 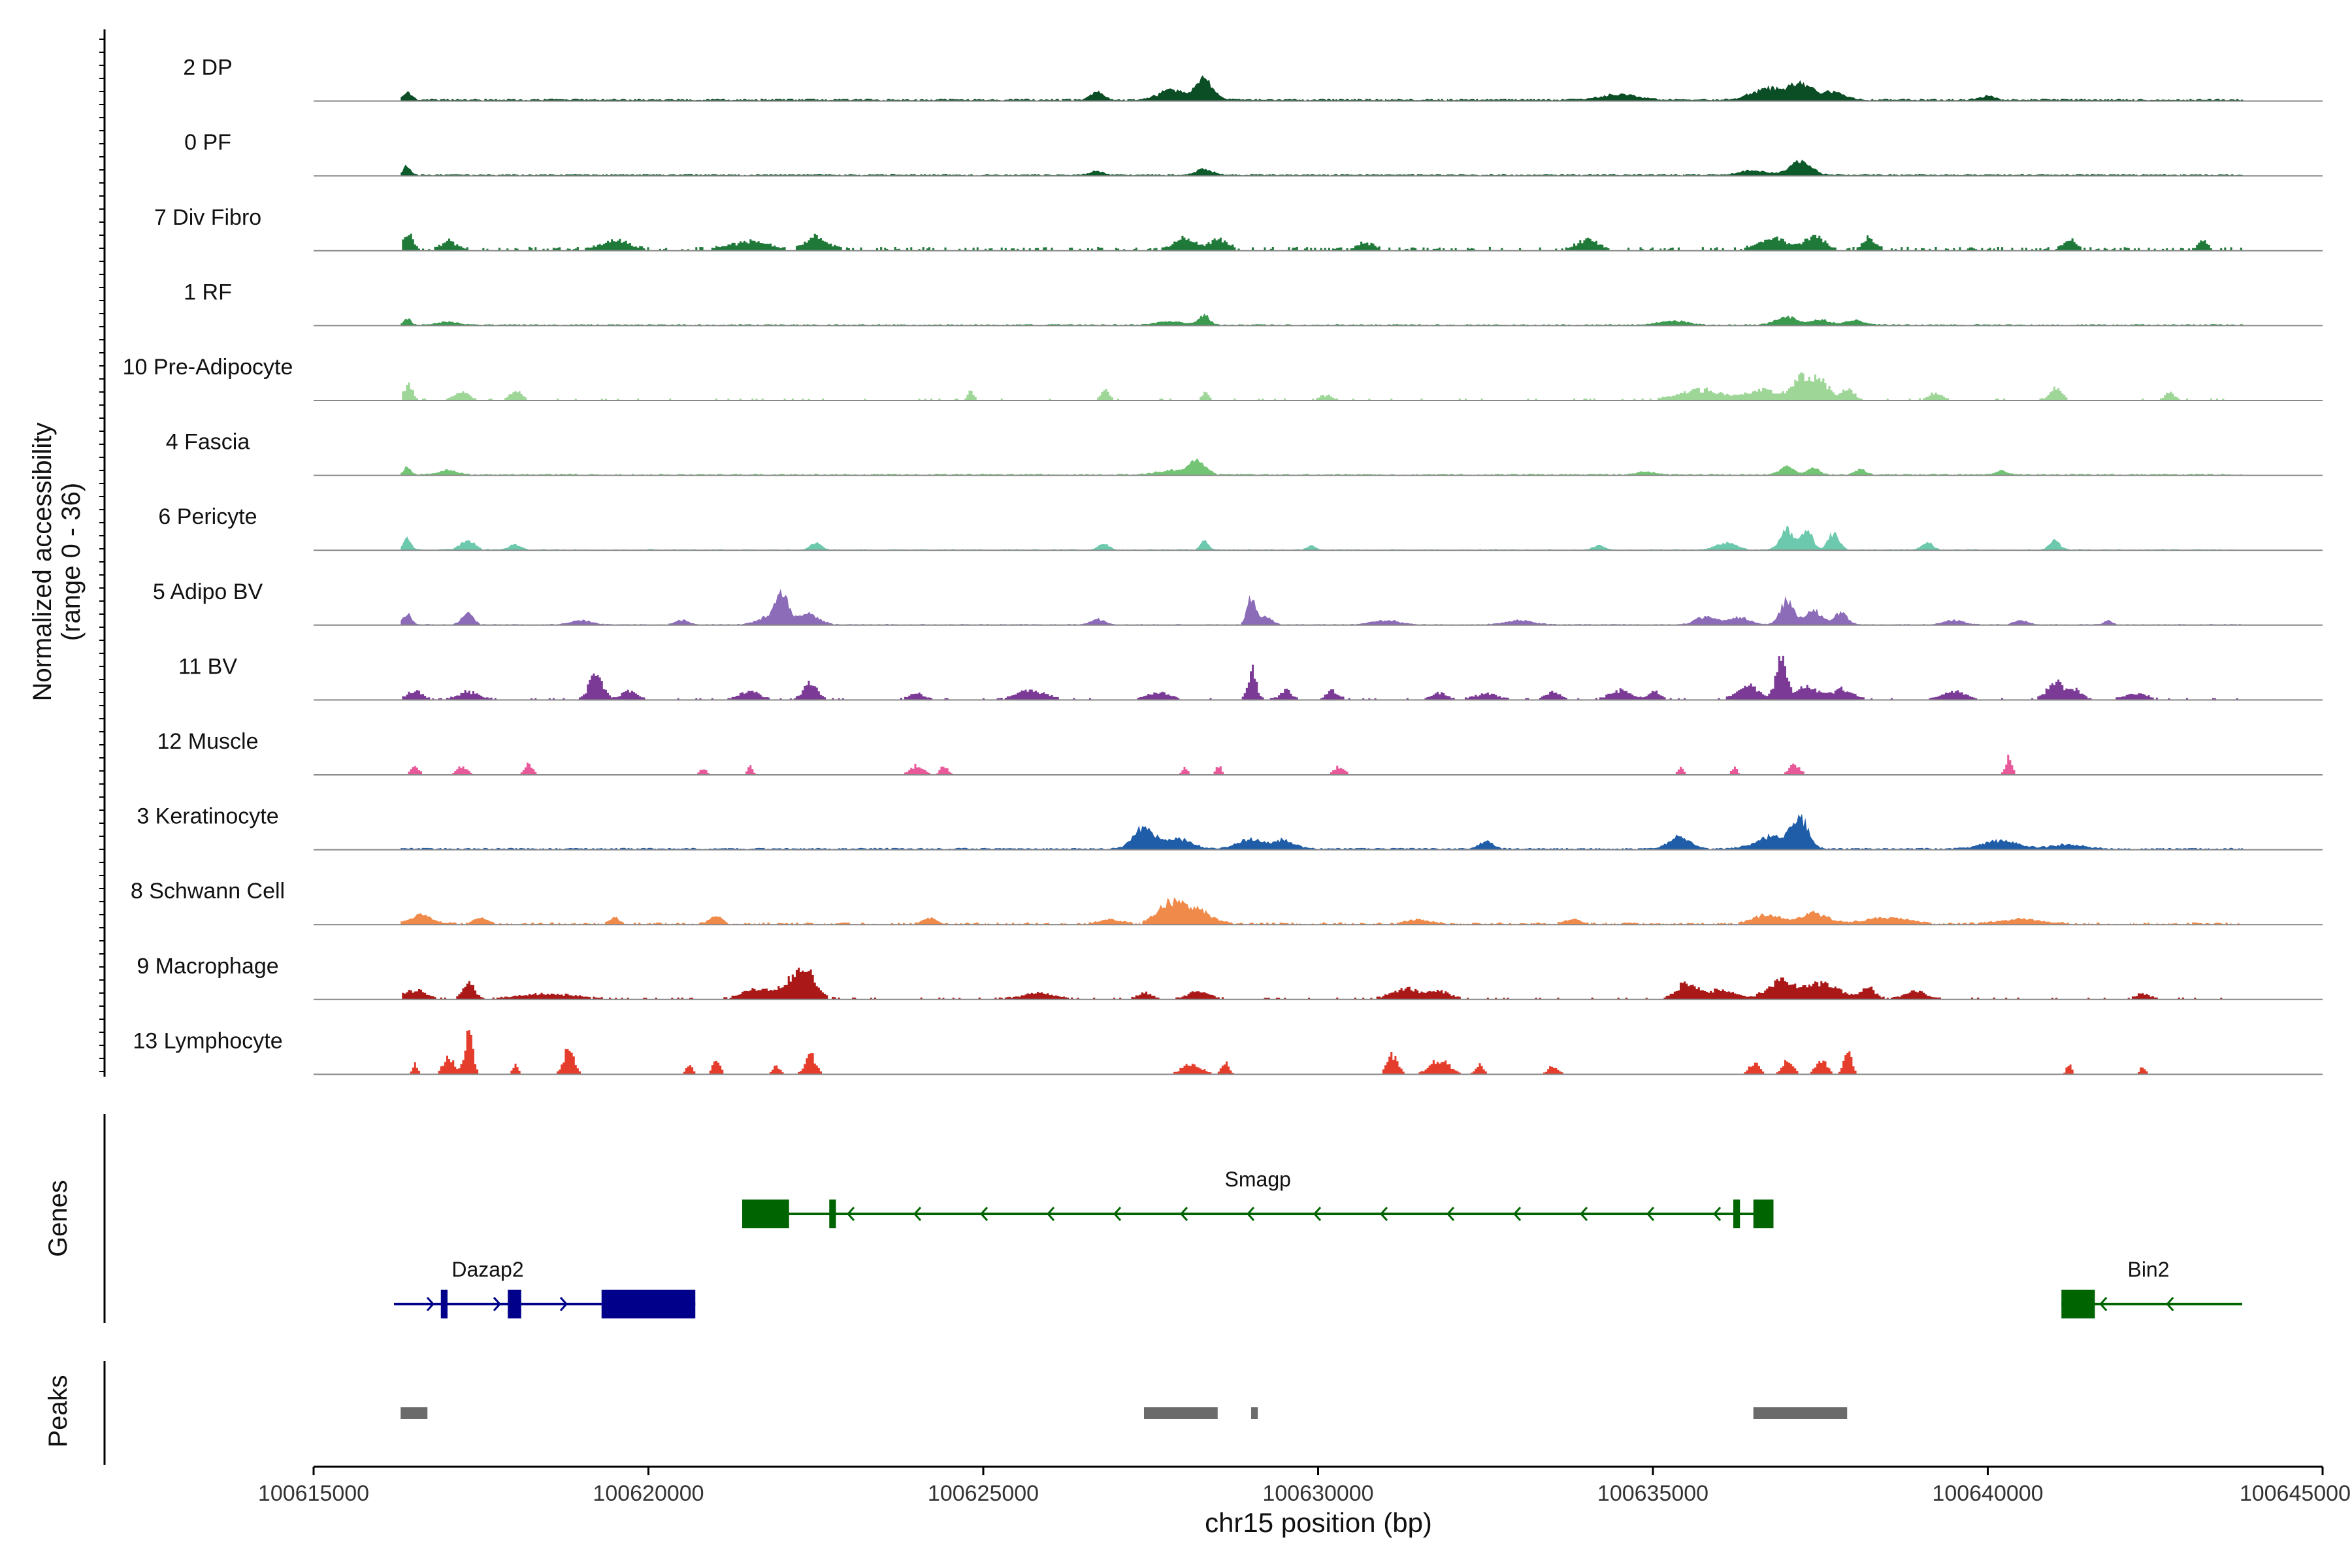 What do you see at coordinates (1238, 228) in the screenshot?
I see `track-7-div-fibro: 7 Div Fibro` at bounding box center [1238, 228].